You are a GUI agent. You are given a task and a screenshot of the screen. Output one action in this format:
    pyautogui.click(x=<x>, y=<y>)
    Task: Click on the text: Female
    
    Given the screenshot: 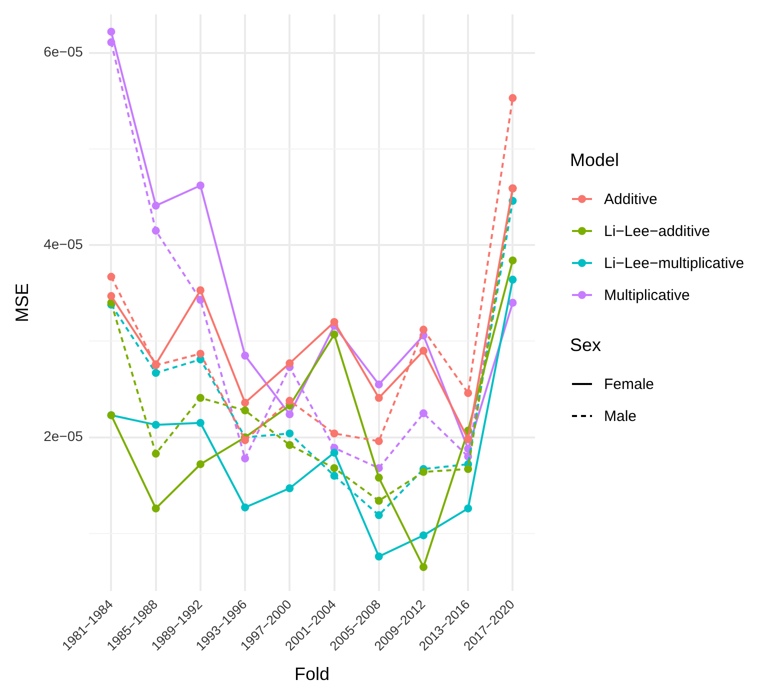 What is the action you would take?
    pyautogui.click(x=629, y=384)
    